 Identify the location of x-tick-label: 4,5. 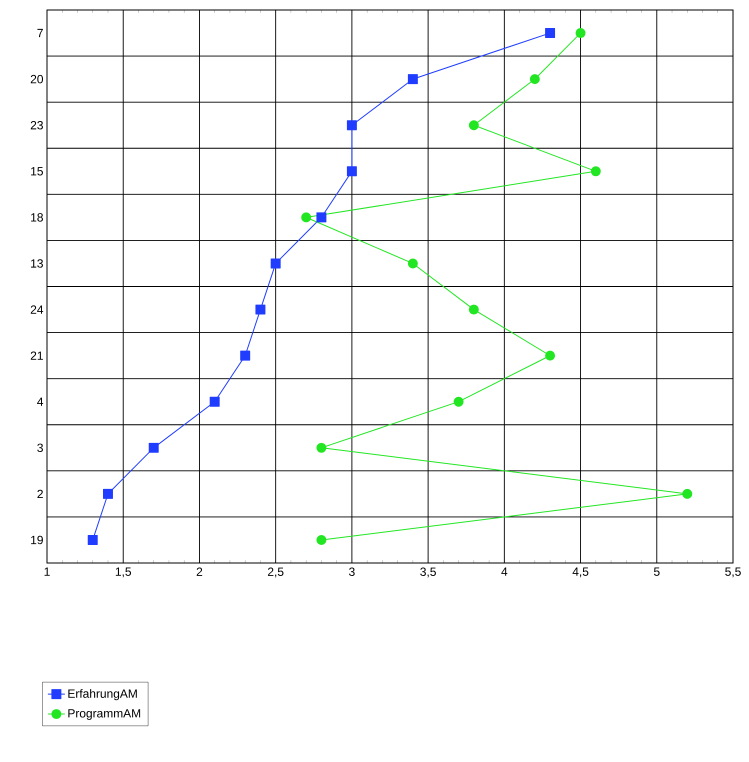
(580, 573).